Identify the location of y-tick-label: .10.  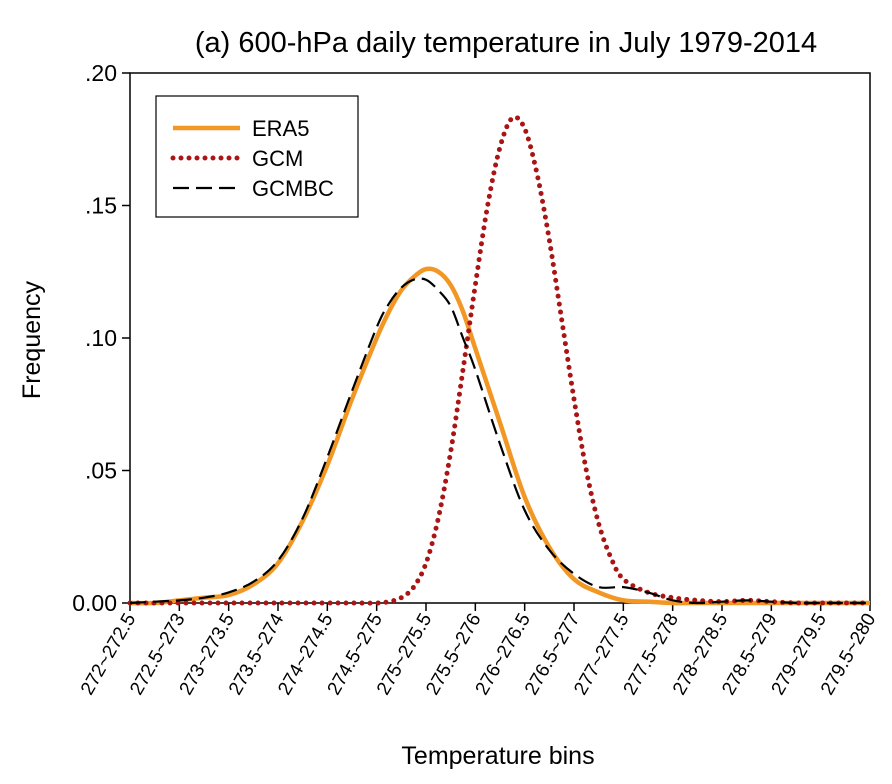
(101, 338).